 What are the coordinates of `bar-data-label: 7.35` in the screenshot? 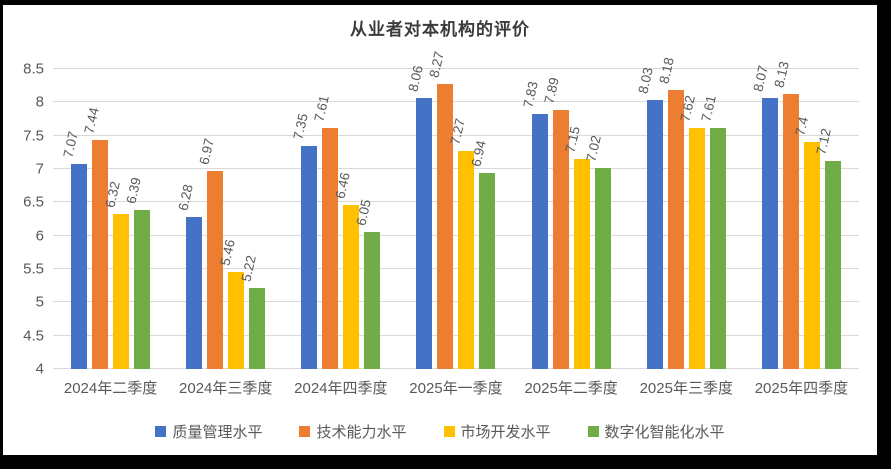 It's located at (300, 126).